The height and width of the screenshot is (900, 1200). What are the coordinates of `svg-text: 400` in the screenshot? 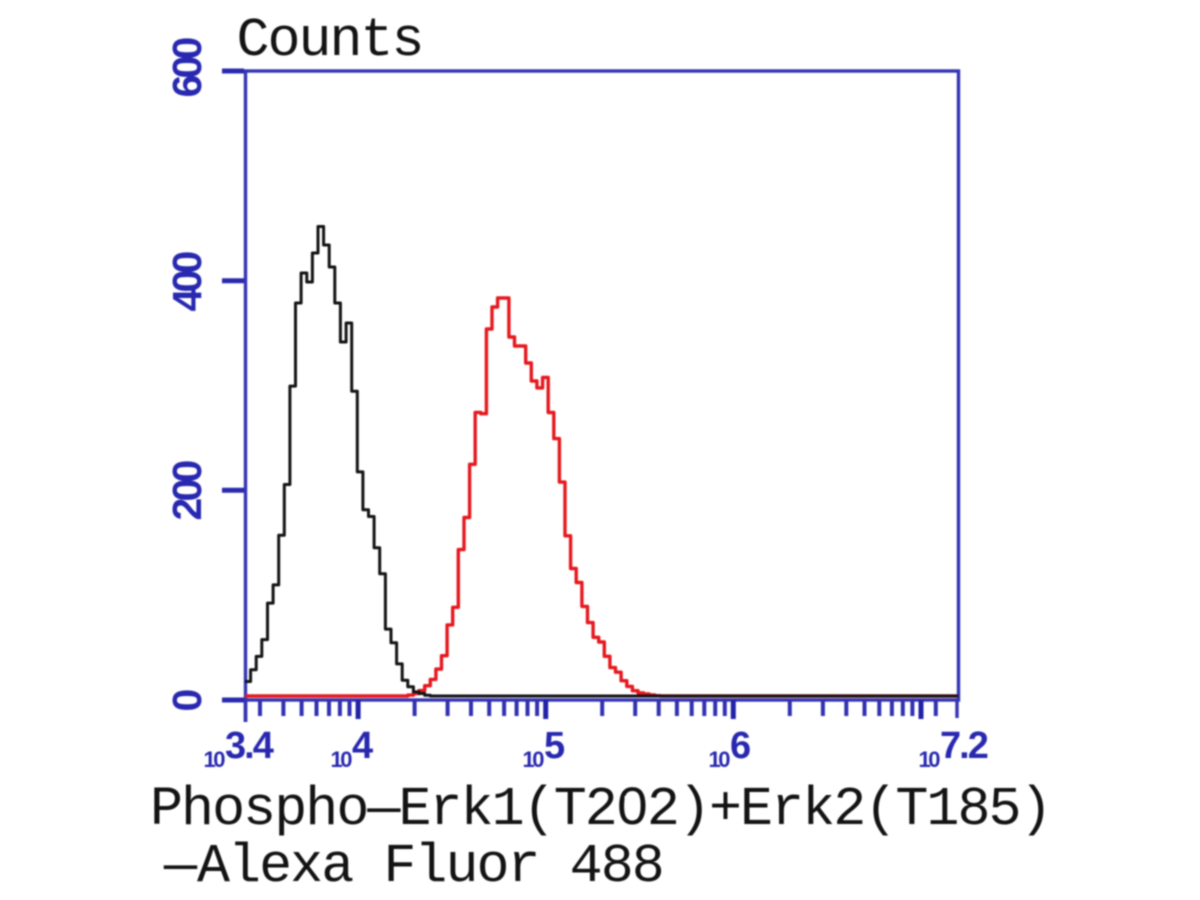 It's located at (187, 282).